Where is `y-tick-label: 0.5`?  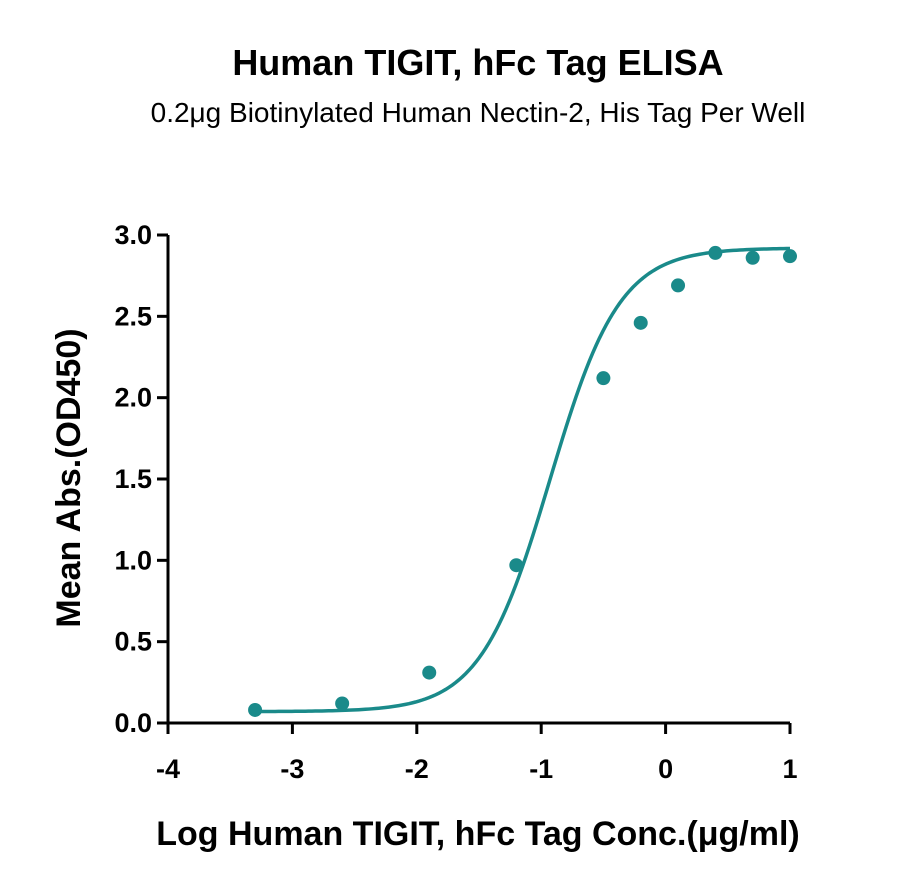 y-tick-label: 0.5 is located at coordinates (133, 642).